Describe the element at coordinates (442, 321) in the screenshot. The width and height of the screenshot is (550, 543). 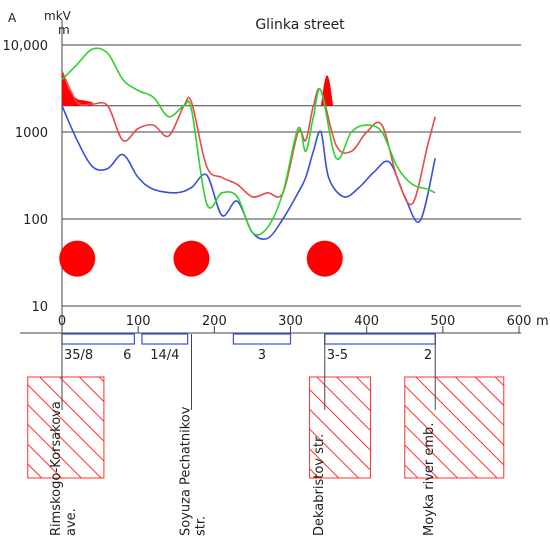
I see `x-tick-label: 500` at that location.